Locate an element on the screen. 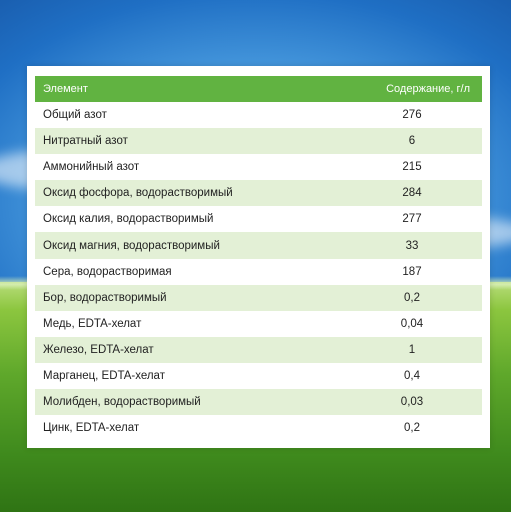 This screenshot has width=511, height=512. element-name-cell: Сера, водорастворимая is located at coordinates (188, 271).